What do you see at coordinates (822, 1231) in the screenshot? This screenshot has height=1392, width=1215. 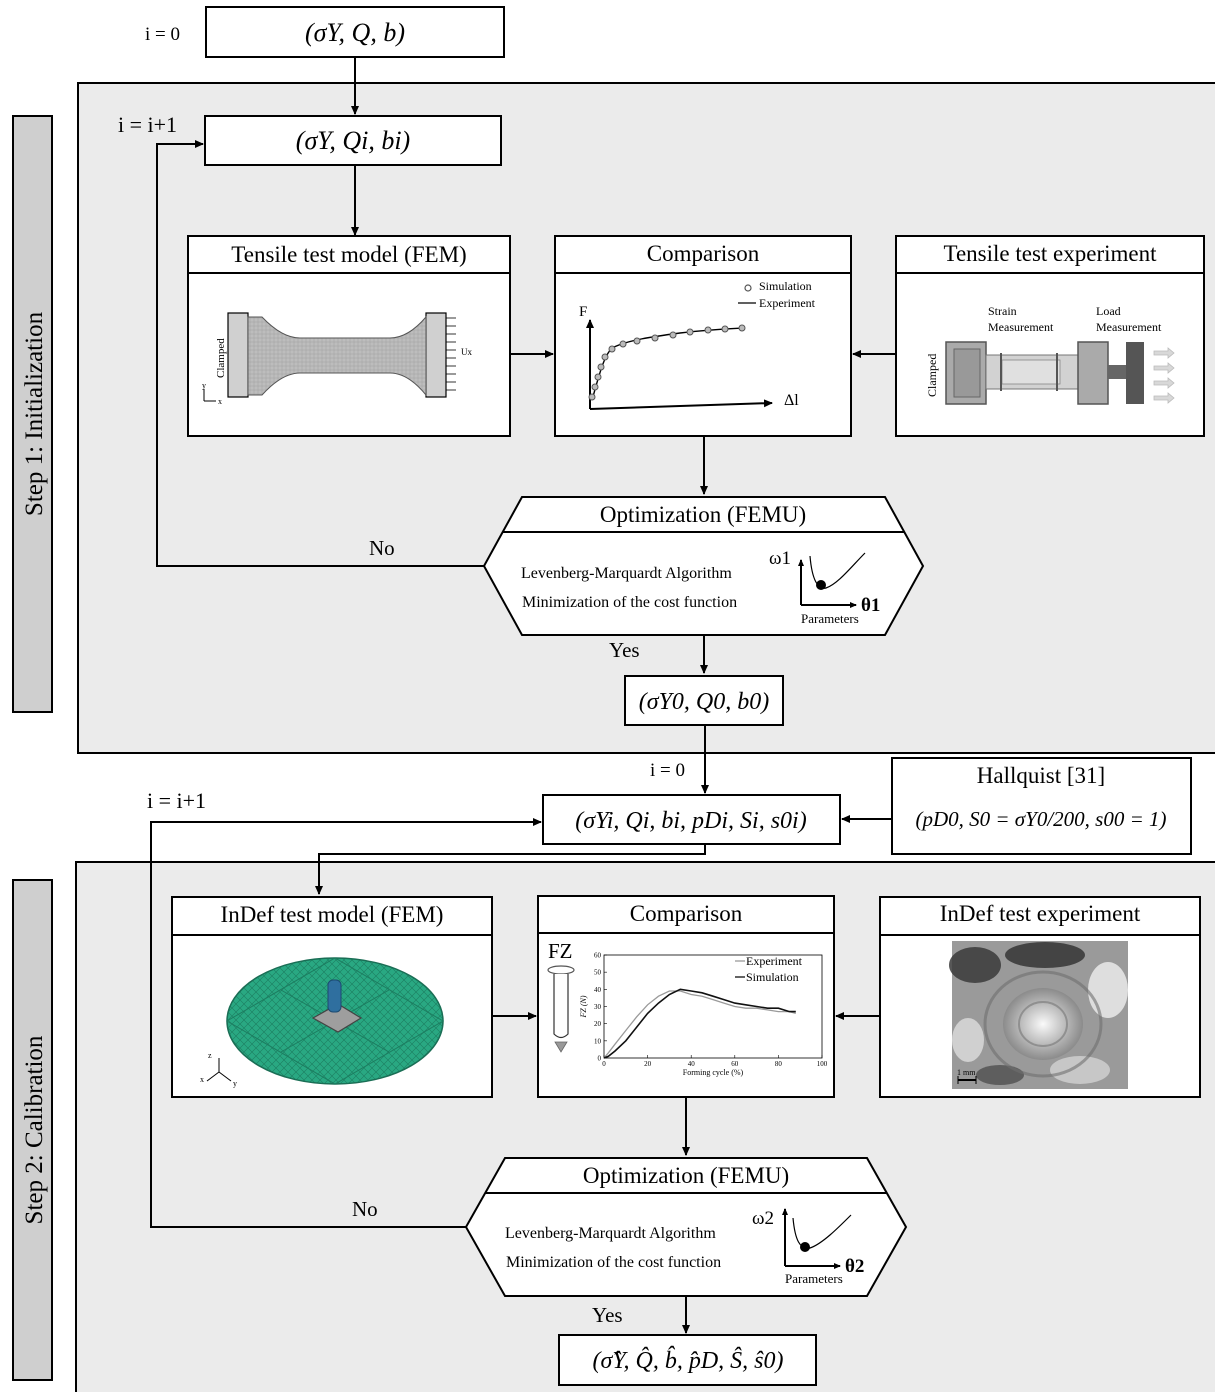 I see `cost-curve-step2` at bounding box center [822, 1231].